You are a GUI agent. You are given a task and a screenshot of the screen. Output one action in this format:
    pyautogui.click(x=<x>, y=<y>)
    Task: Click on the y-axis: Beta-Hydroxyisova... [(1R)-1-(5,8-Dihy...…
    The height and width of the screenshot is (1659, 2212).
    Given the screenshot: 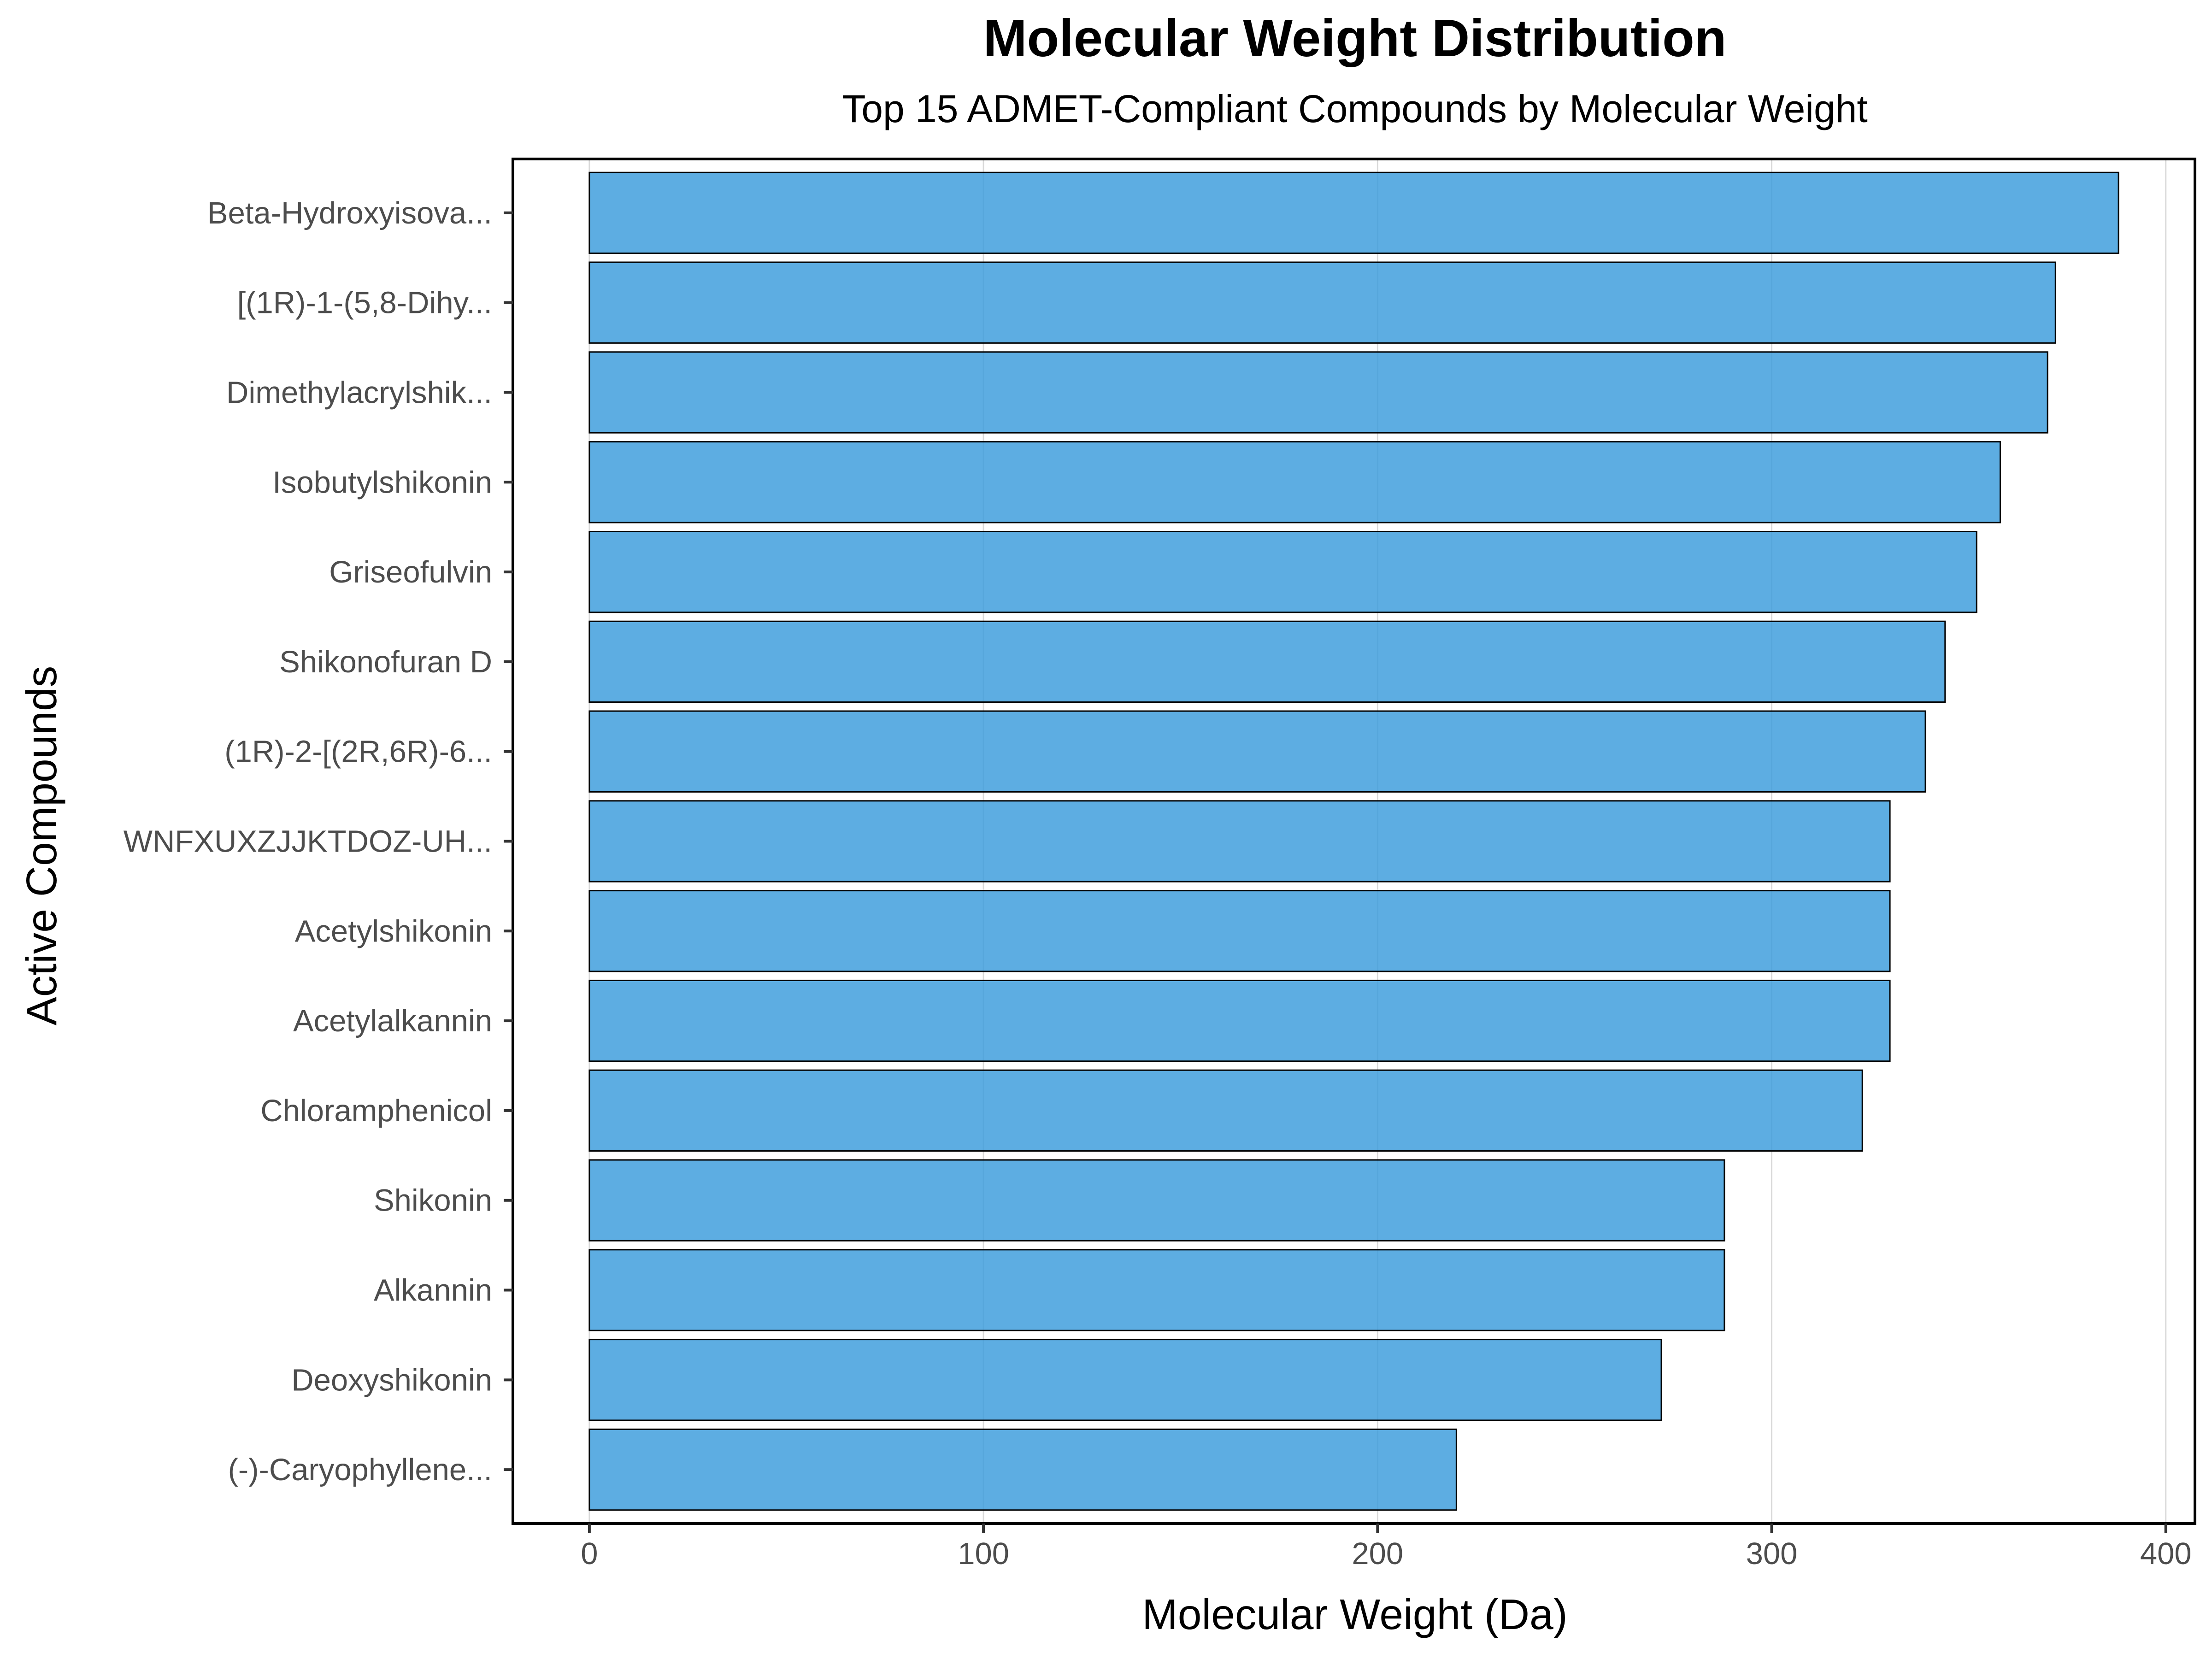 What is the action you would take?
    pyautogui.click(x=318, y=841)
    